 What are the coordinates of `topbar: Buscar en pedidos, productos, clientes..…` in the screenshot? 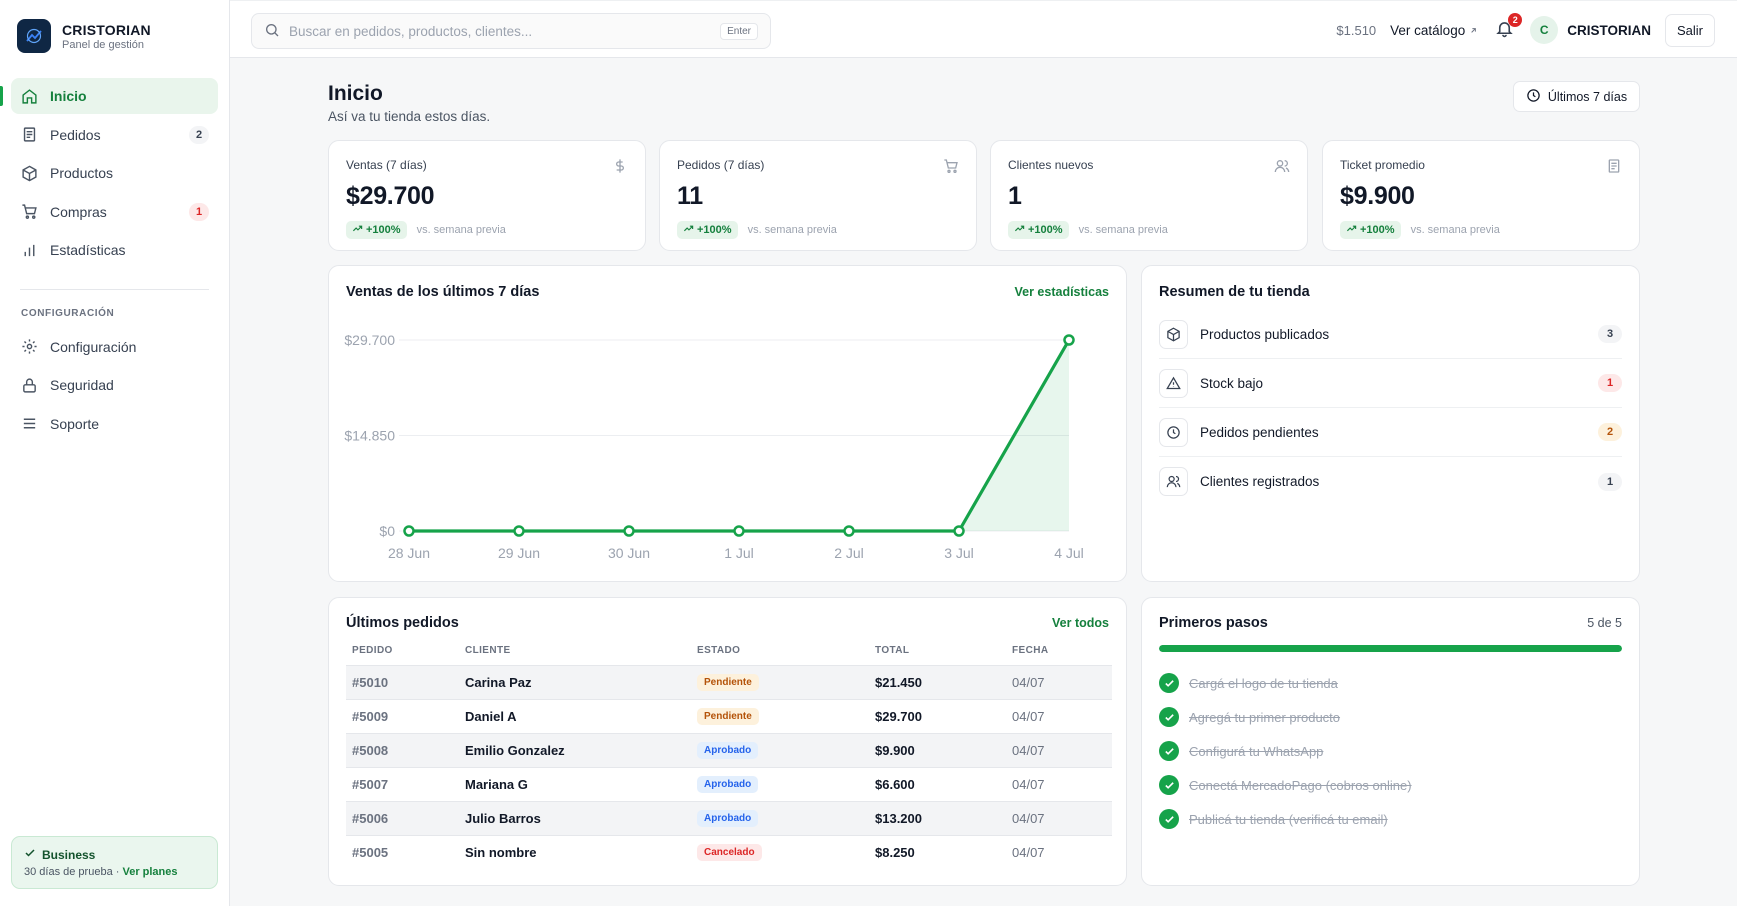 It's located at (983, 29).